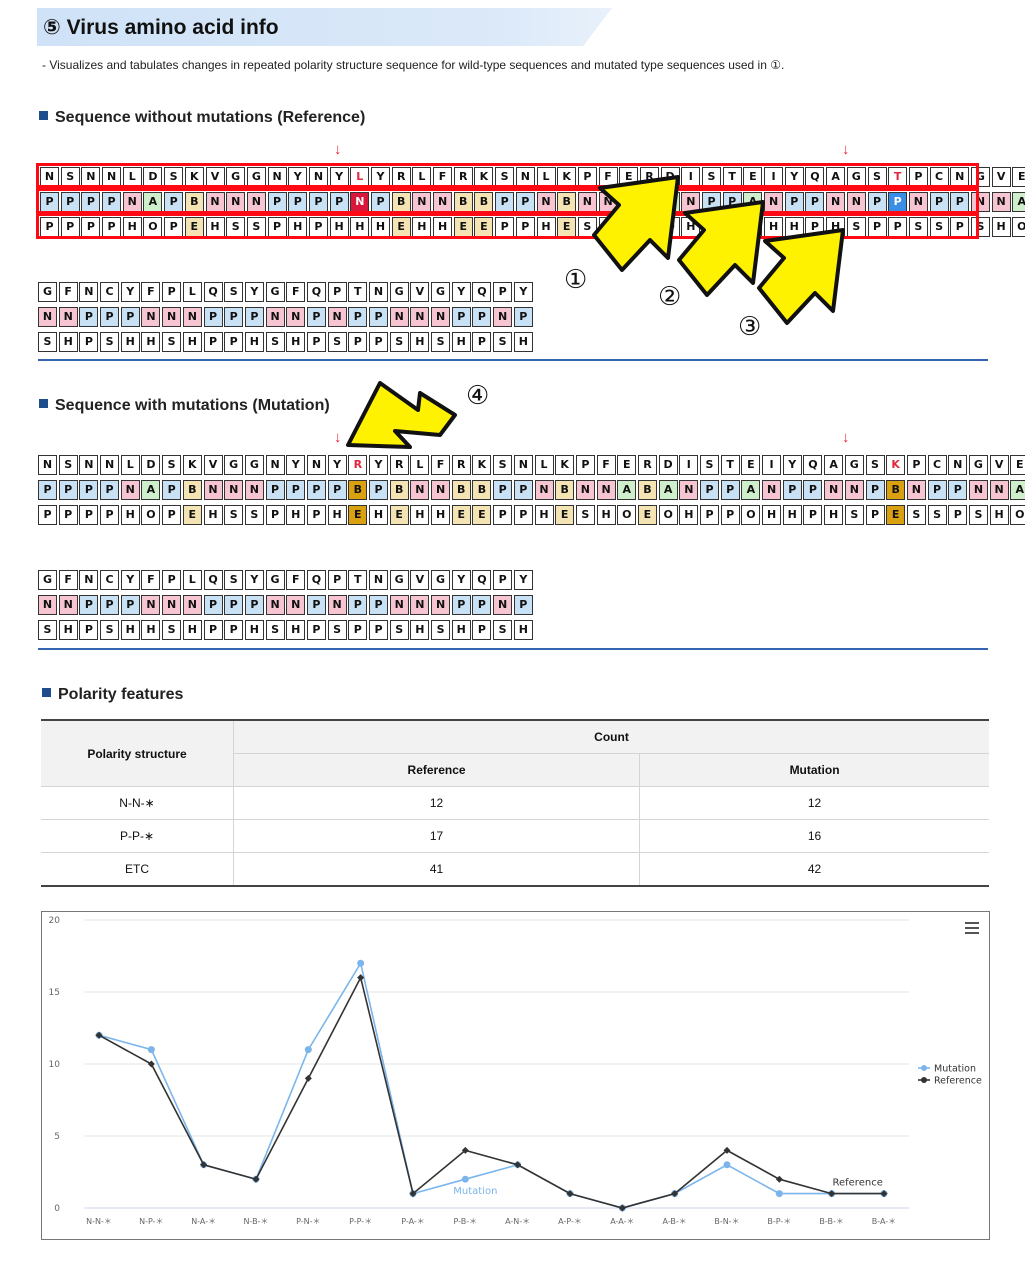 This screenshot has width=1025, height=1279. What do you see at coordinates (750, 327) in the screenshot?
I see `callout-3: ③` at bounding box center [750, 327].